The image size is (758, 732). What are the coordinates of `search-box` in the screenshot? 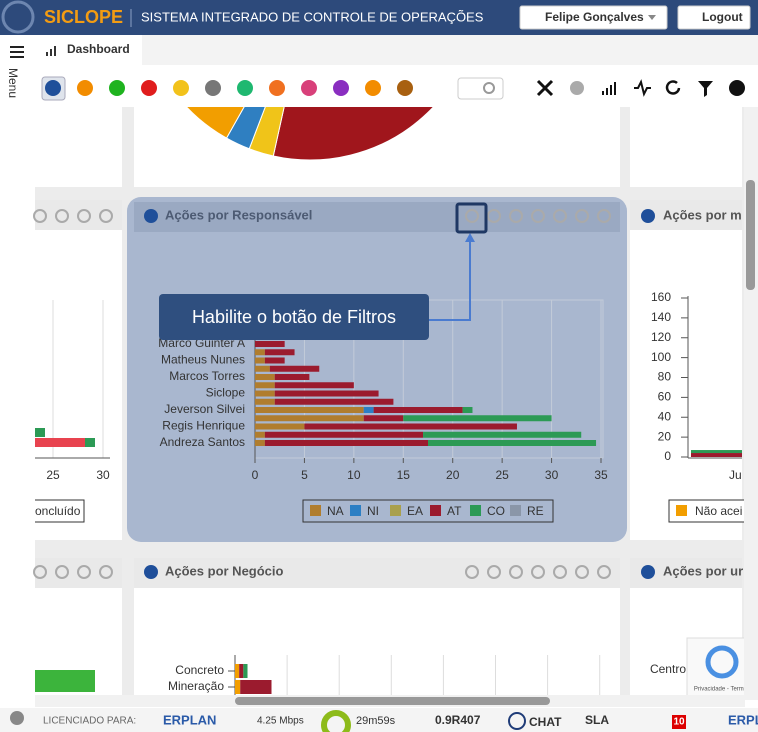 It's located at (480, 88).